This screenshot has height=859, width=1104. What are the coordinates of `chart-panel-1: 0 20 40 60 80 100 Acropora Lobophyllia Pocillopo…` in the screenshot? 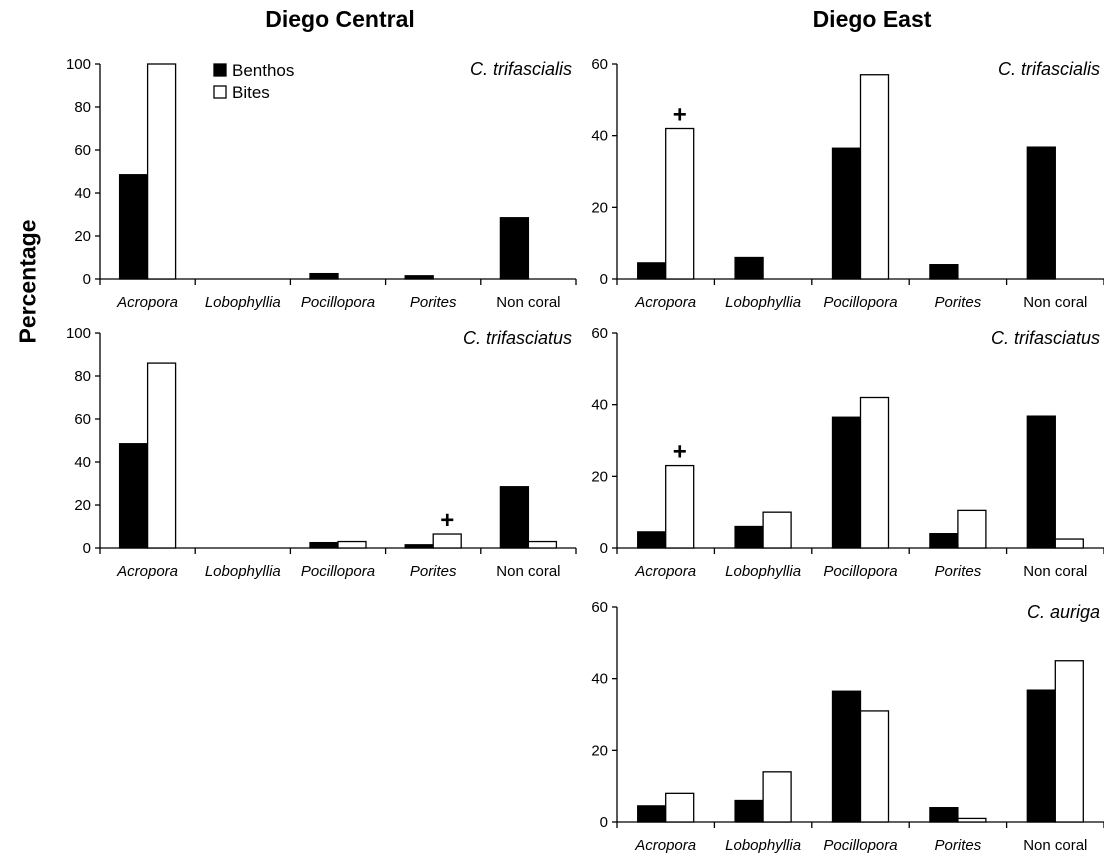 It's located at (321, 183).